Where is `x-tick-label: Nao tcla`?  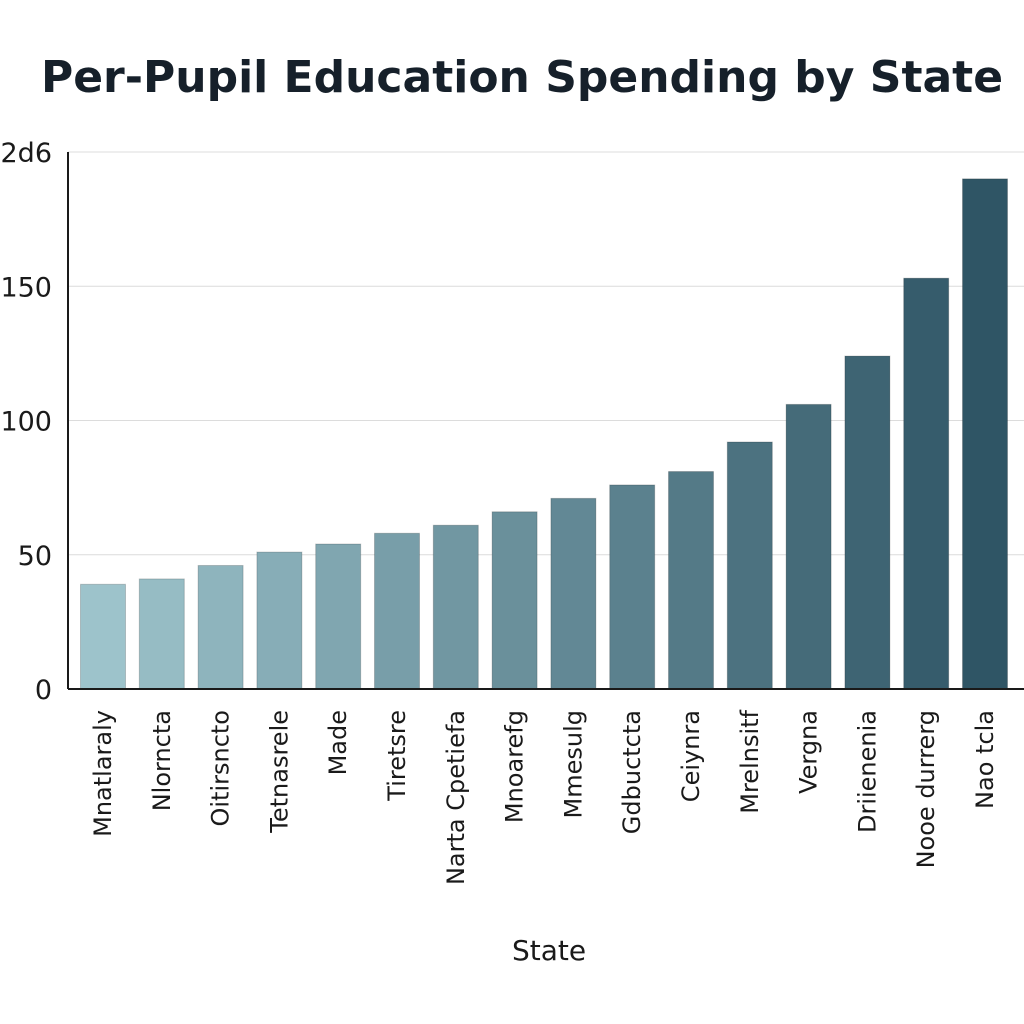
x-tick-label: Nao tcla is located at coordinates (985, 759).